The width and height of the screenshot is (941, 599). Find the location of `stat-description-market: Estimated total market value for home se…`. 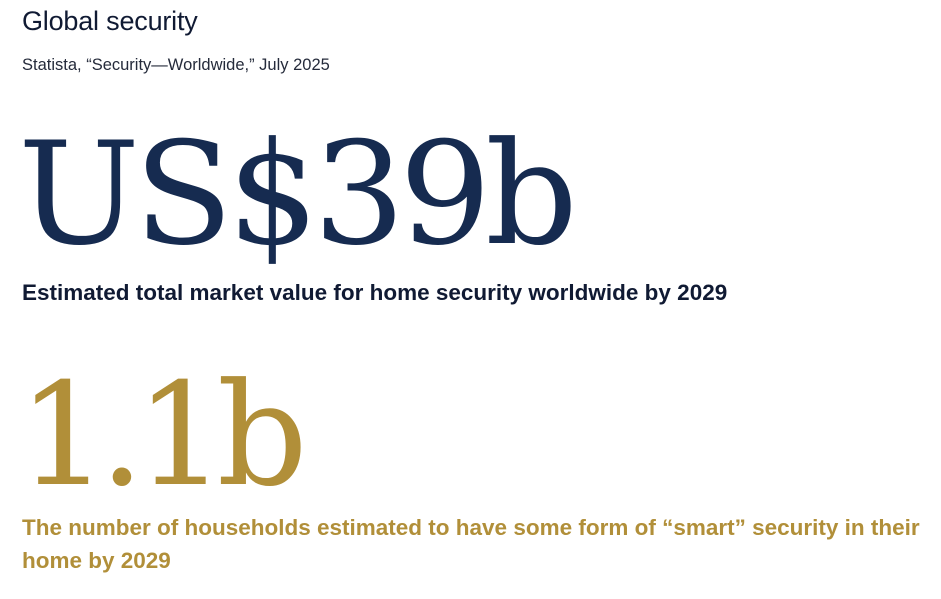

stat-description-market: Estimated total market value for home se… is located at coordinates (375, 292).